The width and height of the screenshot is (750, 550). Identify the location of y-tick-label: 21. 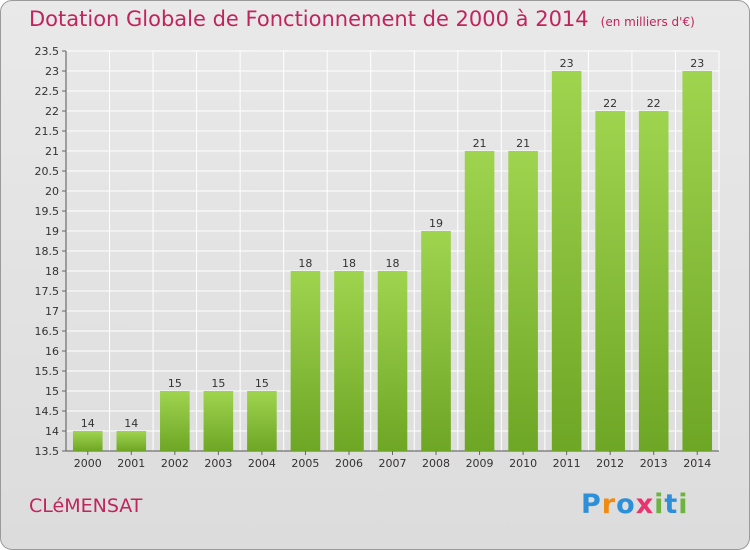
(52, 151).